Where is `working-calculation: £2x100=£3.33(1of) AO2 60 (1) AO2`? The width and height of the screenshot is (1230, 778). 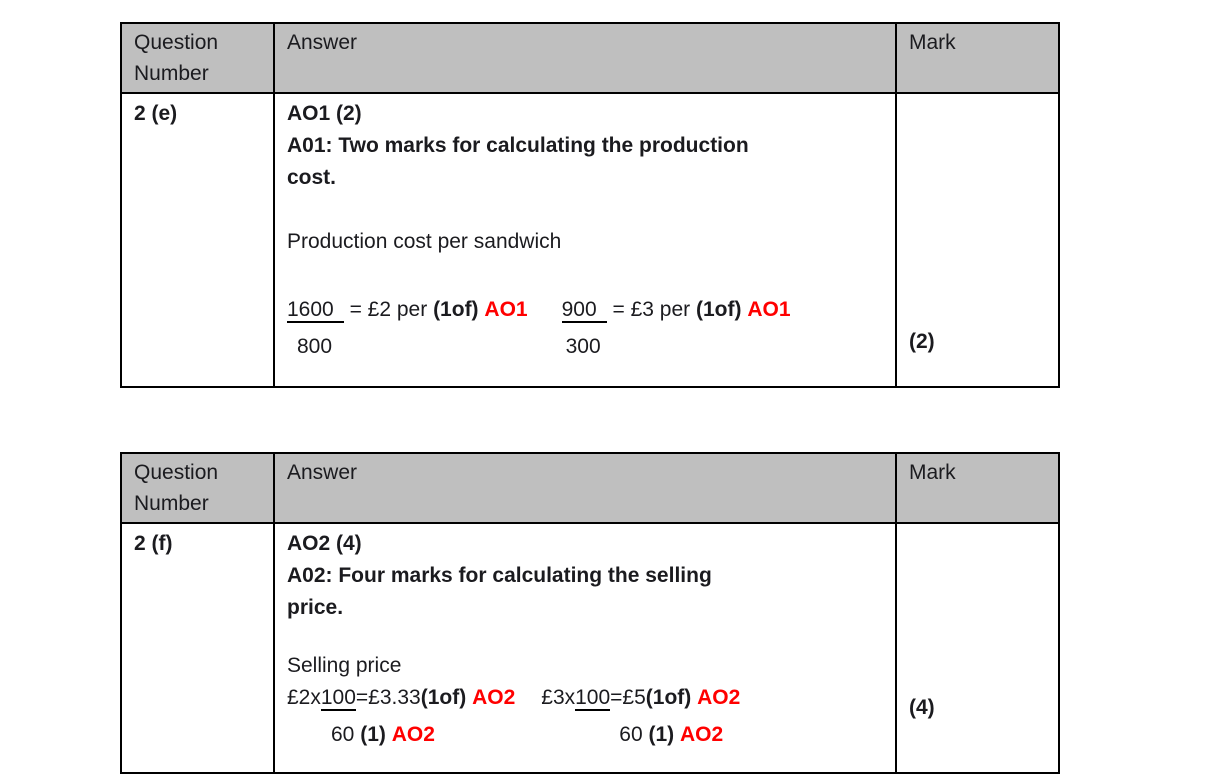 working-calculation: £2x100=£3.33(1of) AO2 60 (1) AO2 is located at coordinates (401, 716).